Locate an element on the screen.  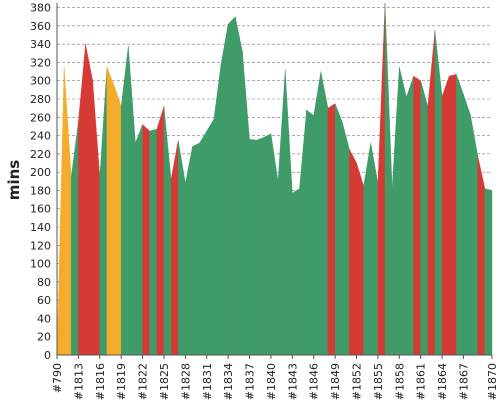
y-tick-label: 220 is located at coordinates (40, 154).